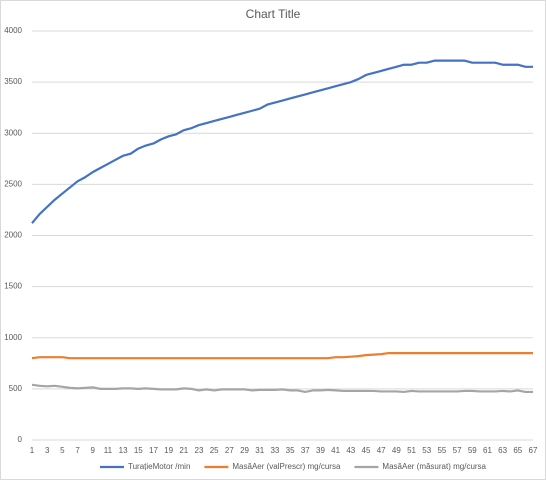 The height and width of the screenshot is (480, 546). Describe the element at coordinates (472, 450) in the screenshot. I see `x-tick-label: 59` at that location.